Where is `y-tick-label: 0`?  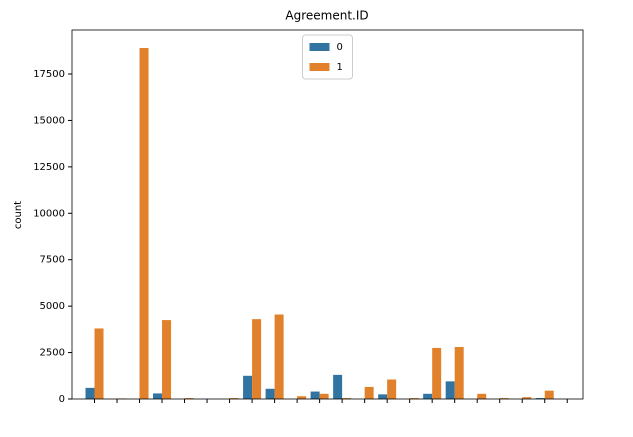
y-tick-label: 0 is located at coordinates (62, 399).